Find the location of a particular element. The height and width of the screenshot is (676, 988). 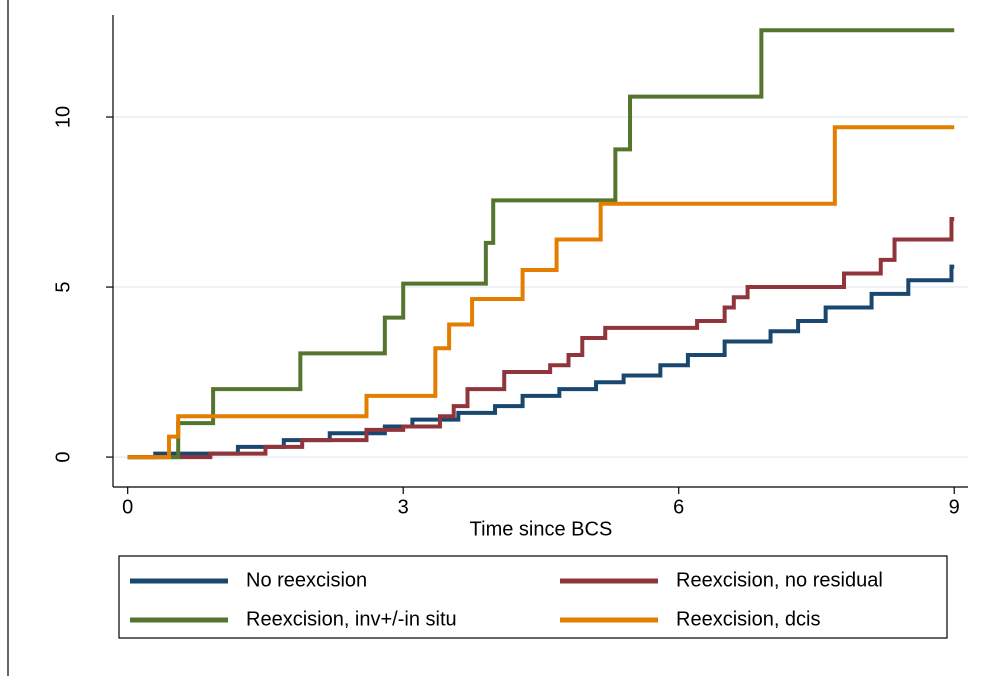

legend-label: No reexcision is located at coordinates (306, 580).